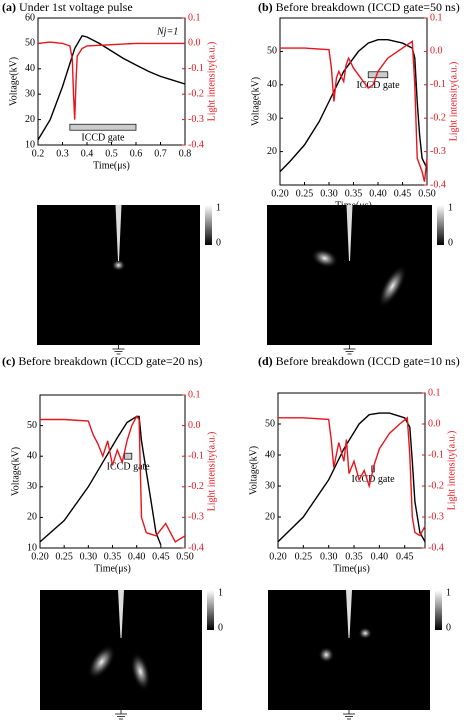 The width and height of the screenshot is (474, 720). What do you see at coordinates (112, 568) in the screenshot?
I see `x-axis-label: Time(μs)` at bounding box center [112, 568].